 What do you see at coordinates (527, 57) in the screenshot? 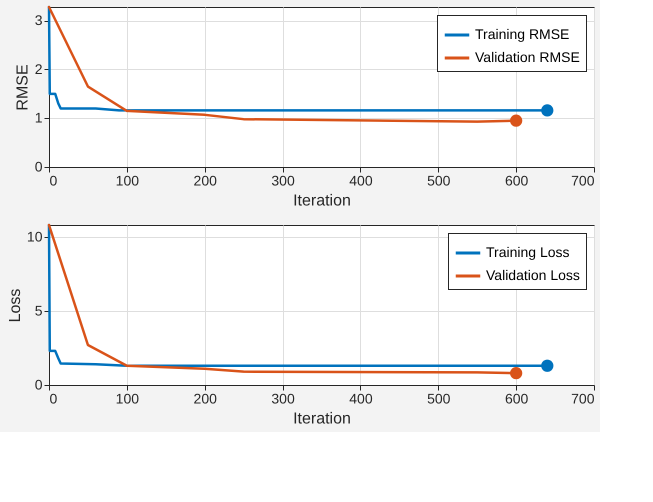
I see `legend-label: Validation RMSE` at bounding box center [527, 57].